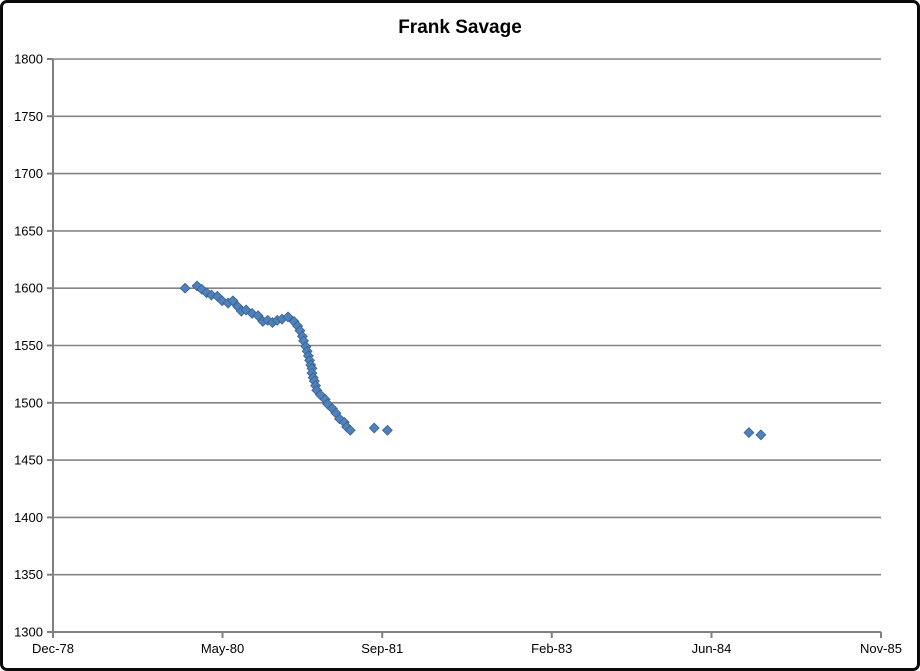  What do you see at coordinates (28, 173) in the screenshot?
I see `y-axis-tick-label: 1700` at bounding box center [28, 173].